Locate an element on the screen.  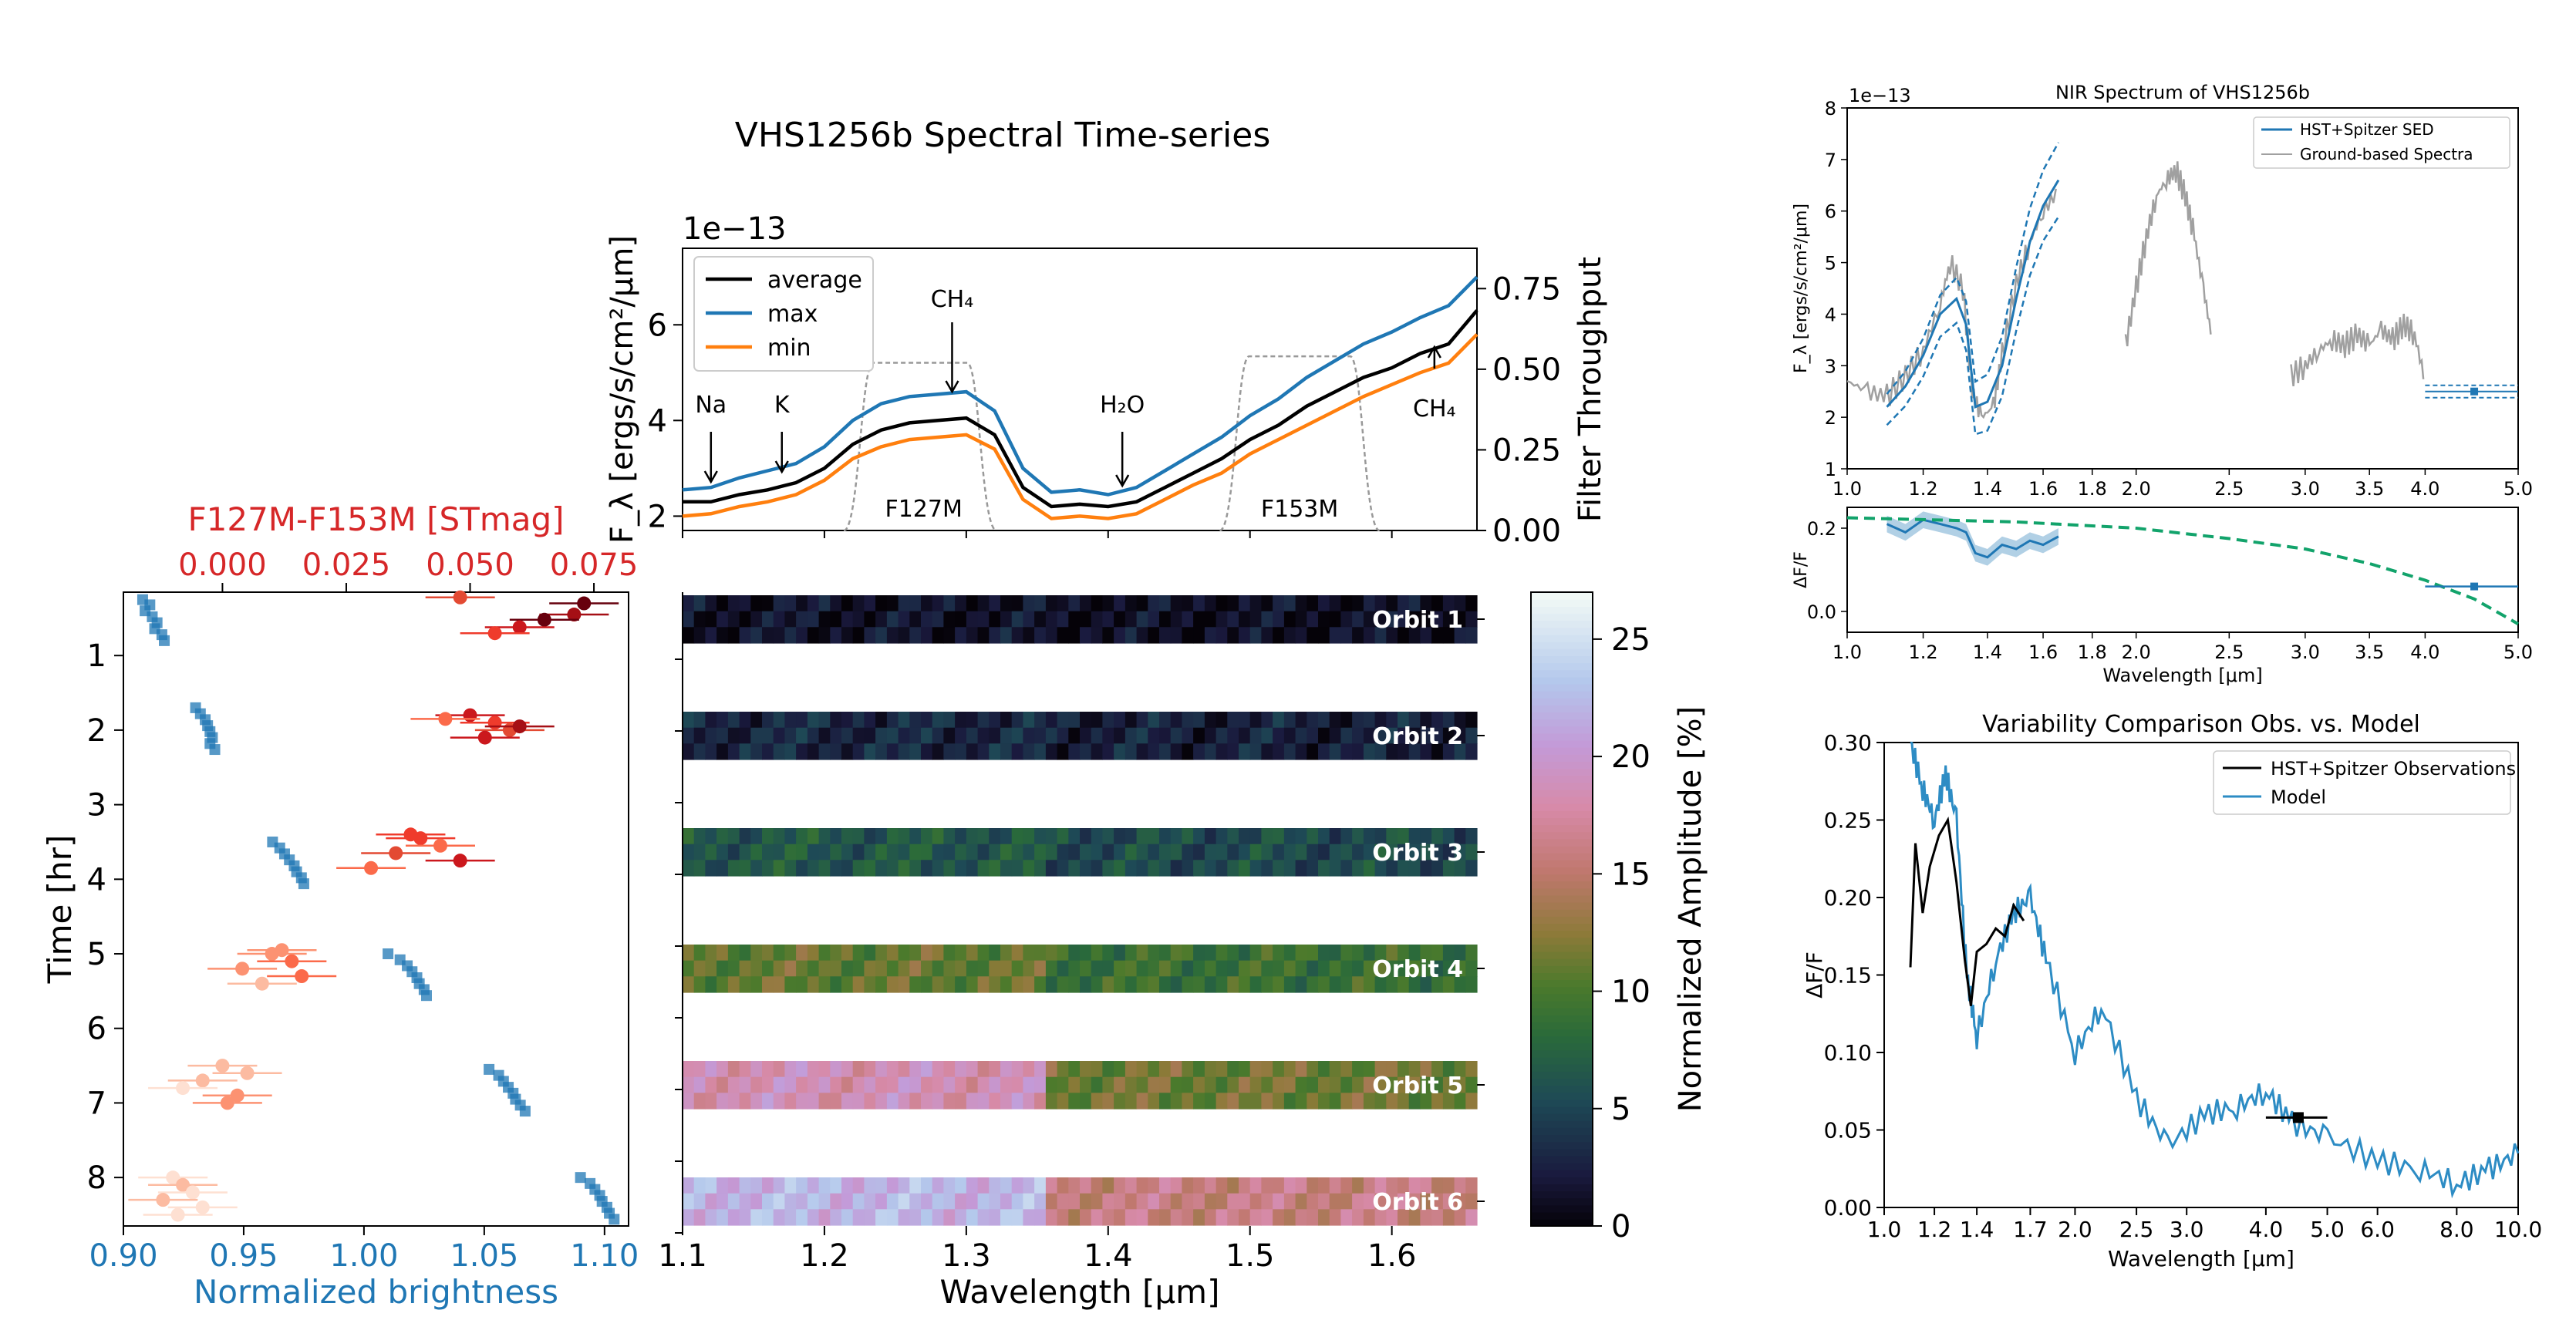
y-offset-text: 1e−13 is located at coordinates (1880, 95).